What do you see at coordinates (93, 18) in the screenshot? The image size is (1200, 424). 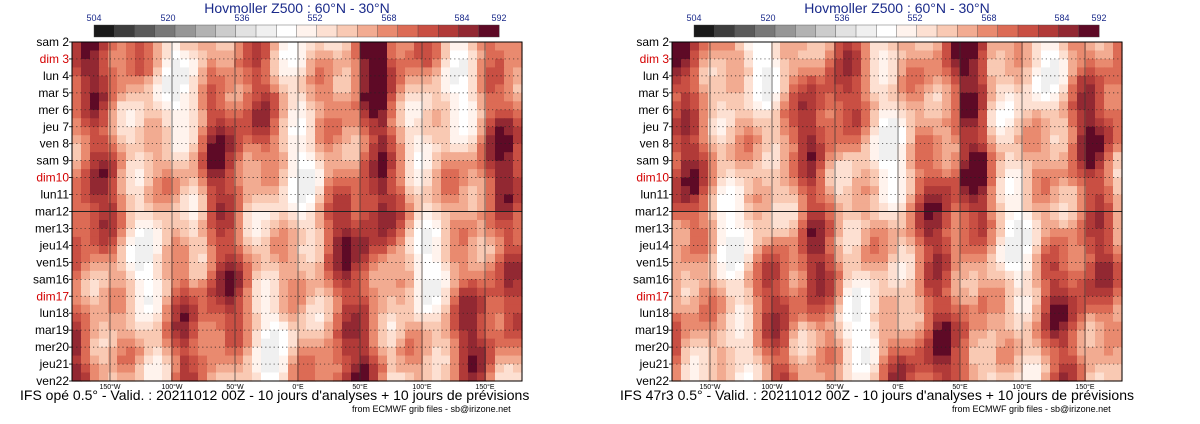 I see `colorbar-tick-label: 504` at bounding box center [93, 18].